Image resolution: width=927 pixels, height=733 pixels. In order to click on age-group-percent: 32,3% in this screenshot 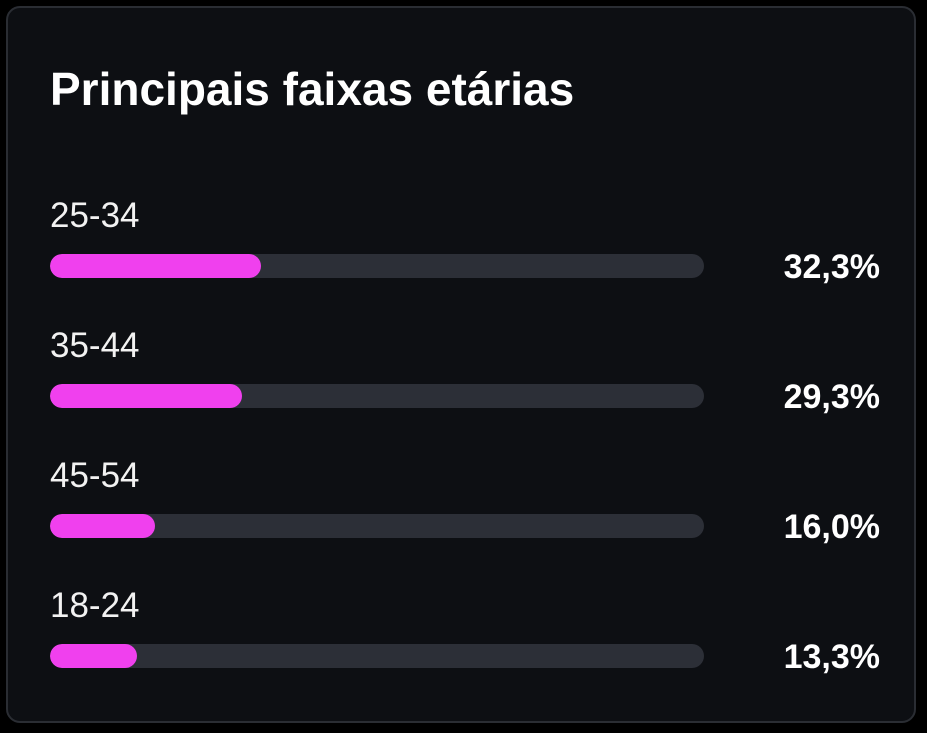, I will do `click(831, 267)`.